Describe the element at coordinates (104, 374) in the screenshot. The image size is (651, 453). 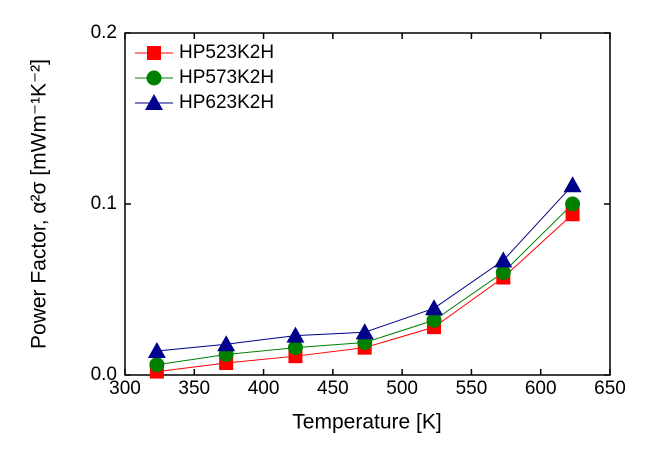
I see `y-tick-label: 0.0` at that location.